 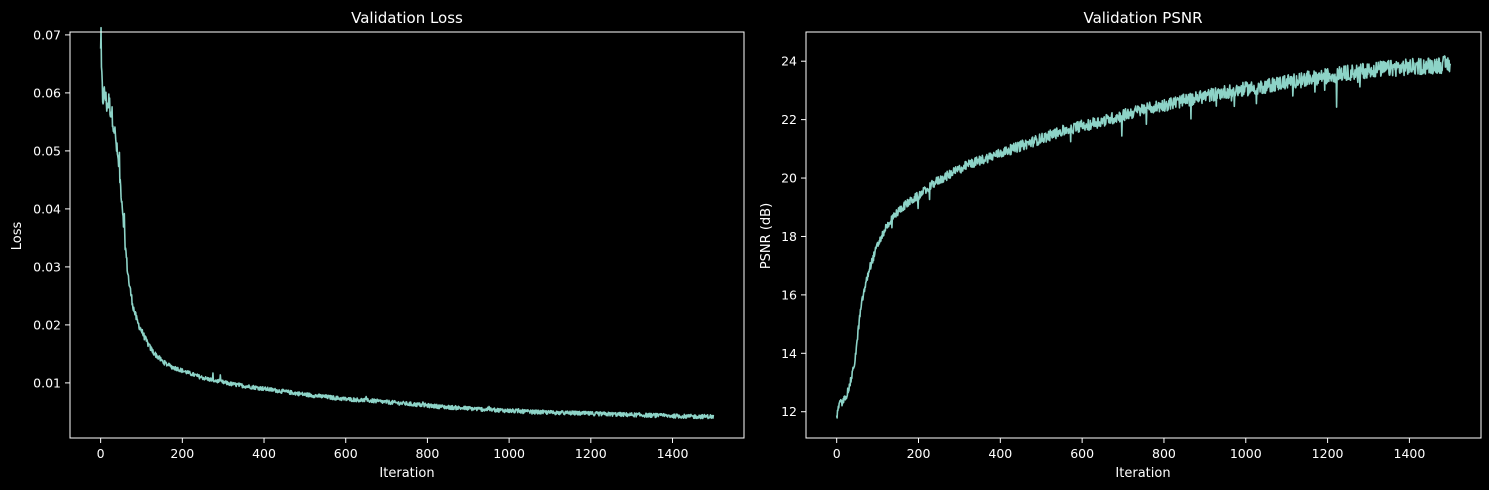 I want to click on loss-x-tick-label-6: 1200, so click(x=591, y=453).